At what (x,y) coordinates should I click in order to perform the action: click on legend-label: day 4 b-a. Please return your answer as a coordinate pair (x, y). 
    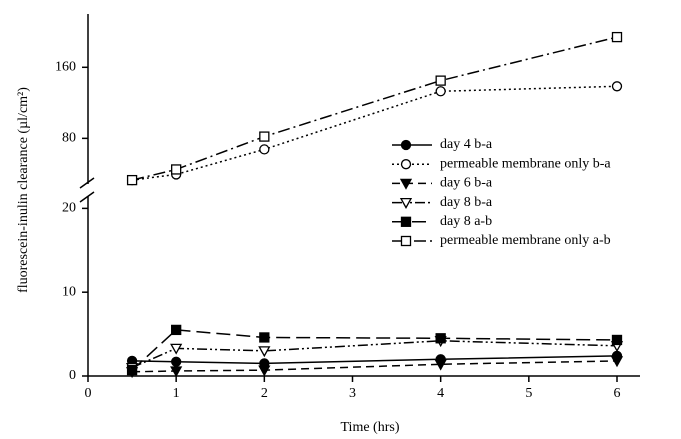
    Looking at the image, I should click on (466, 144).